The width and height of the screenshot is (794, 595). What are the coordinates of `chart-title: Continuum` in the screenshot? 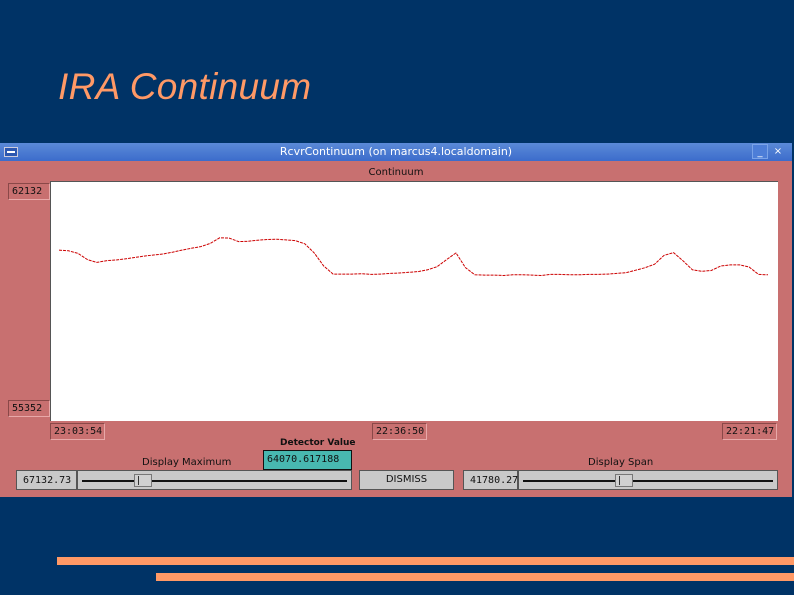 It's located at (396, 172).